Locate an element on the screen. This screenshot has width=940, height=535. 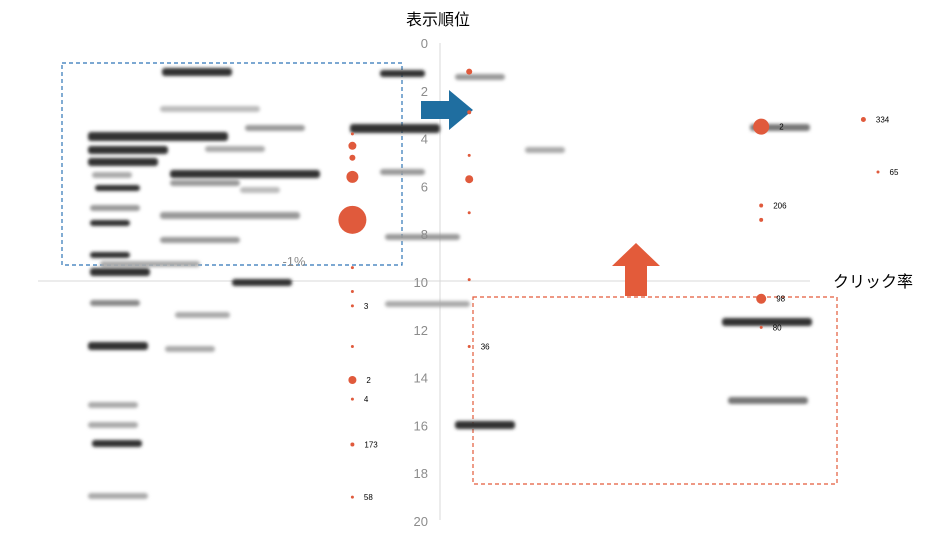
data-label: 80 is located at coordinates (777, 327).